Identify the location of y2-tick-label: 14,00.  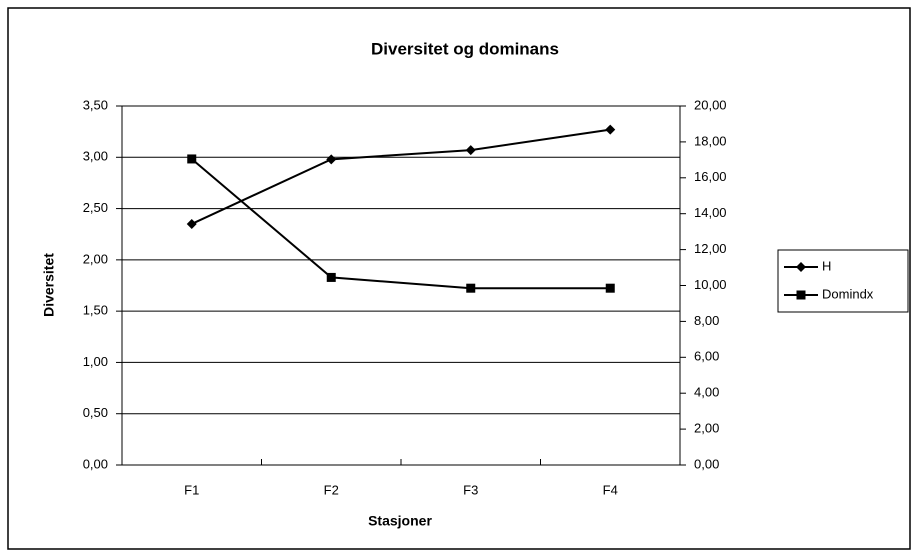
(710, 212).